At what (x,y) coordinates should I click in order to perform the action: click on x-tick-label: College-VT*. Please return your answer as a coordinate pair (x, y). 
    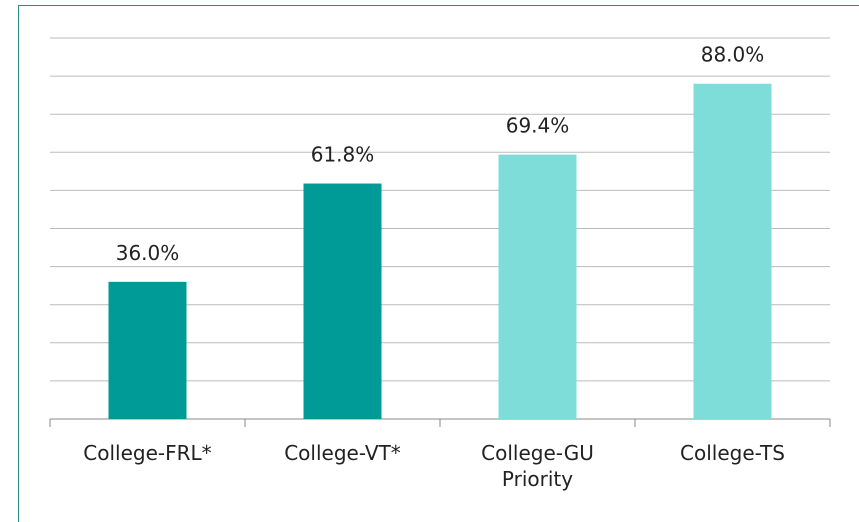
    Looking at the image, I should click on (342, 453).